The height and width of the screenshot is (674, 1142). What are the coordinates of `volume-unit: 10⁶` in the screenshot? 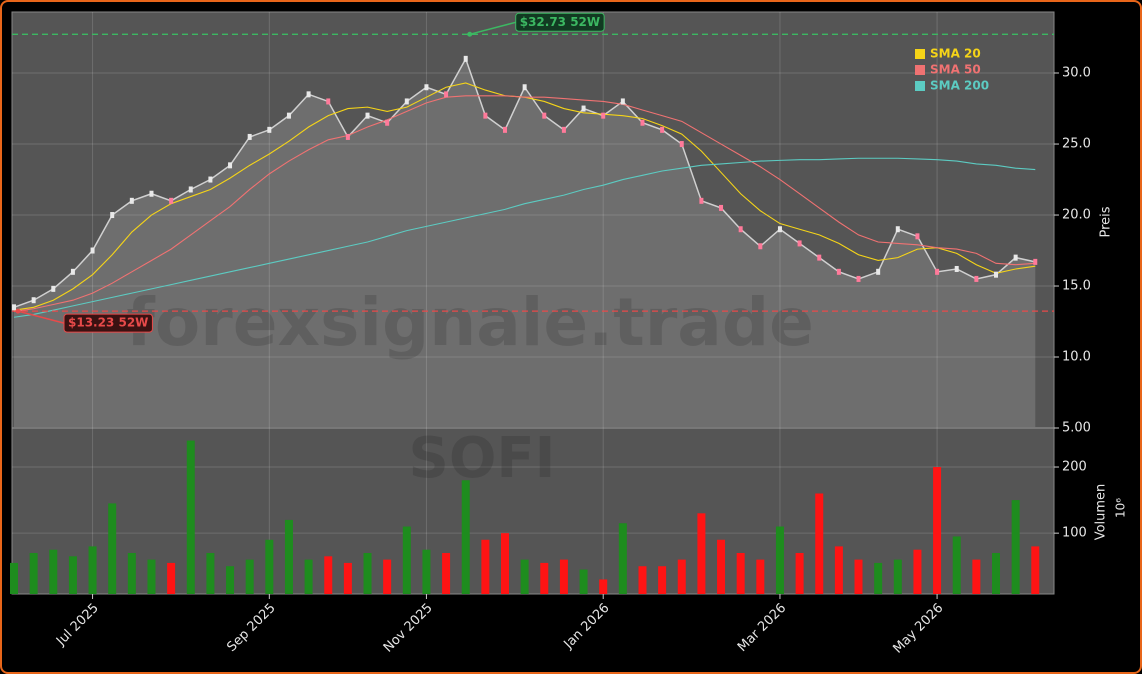 It's located at (1121, 508).